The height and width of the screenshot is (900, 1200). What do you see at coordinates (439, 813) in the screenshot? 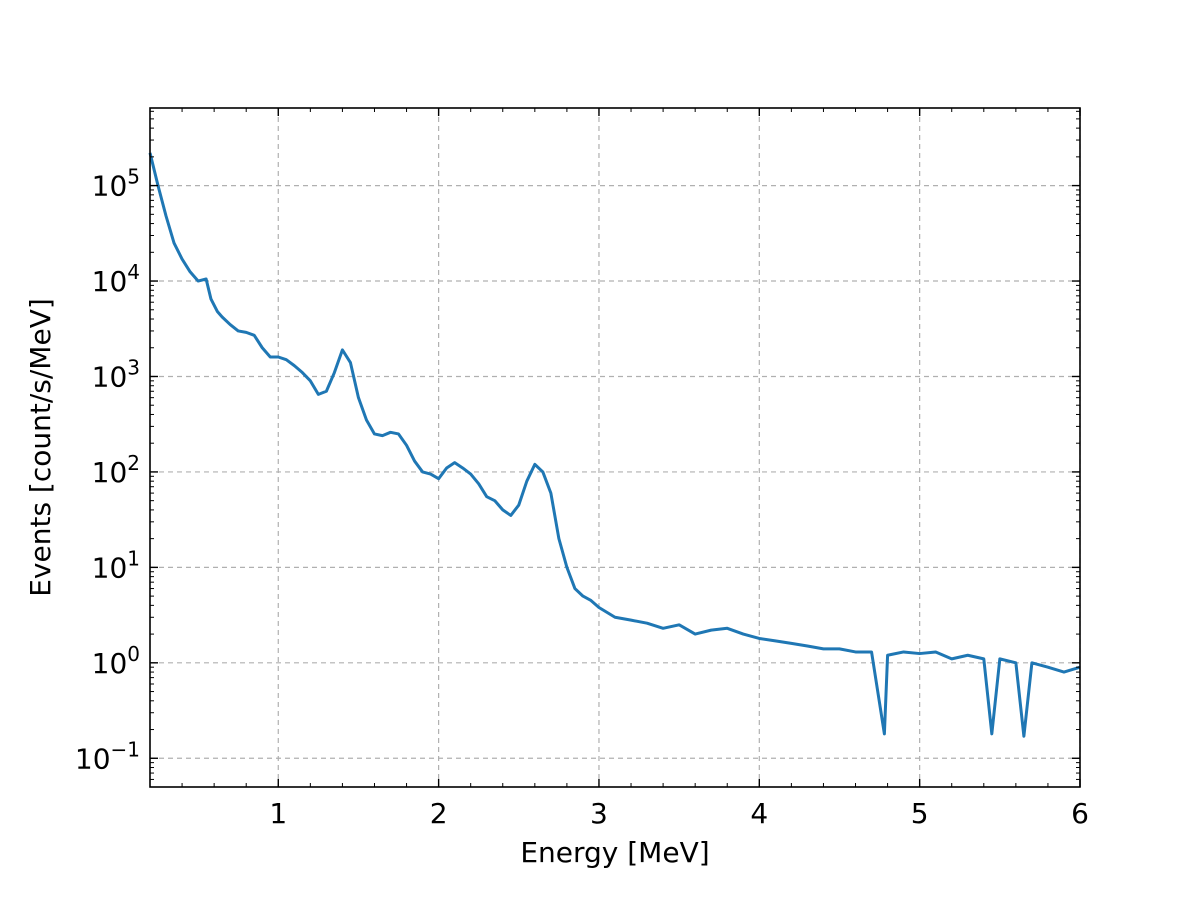
I see `x-tick-label: 2` at bounding box center [439, 813].